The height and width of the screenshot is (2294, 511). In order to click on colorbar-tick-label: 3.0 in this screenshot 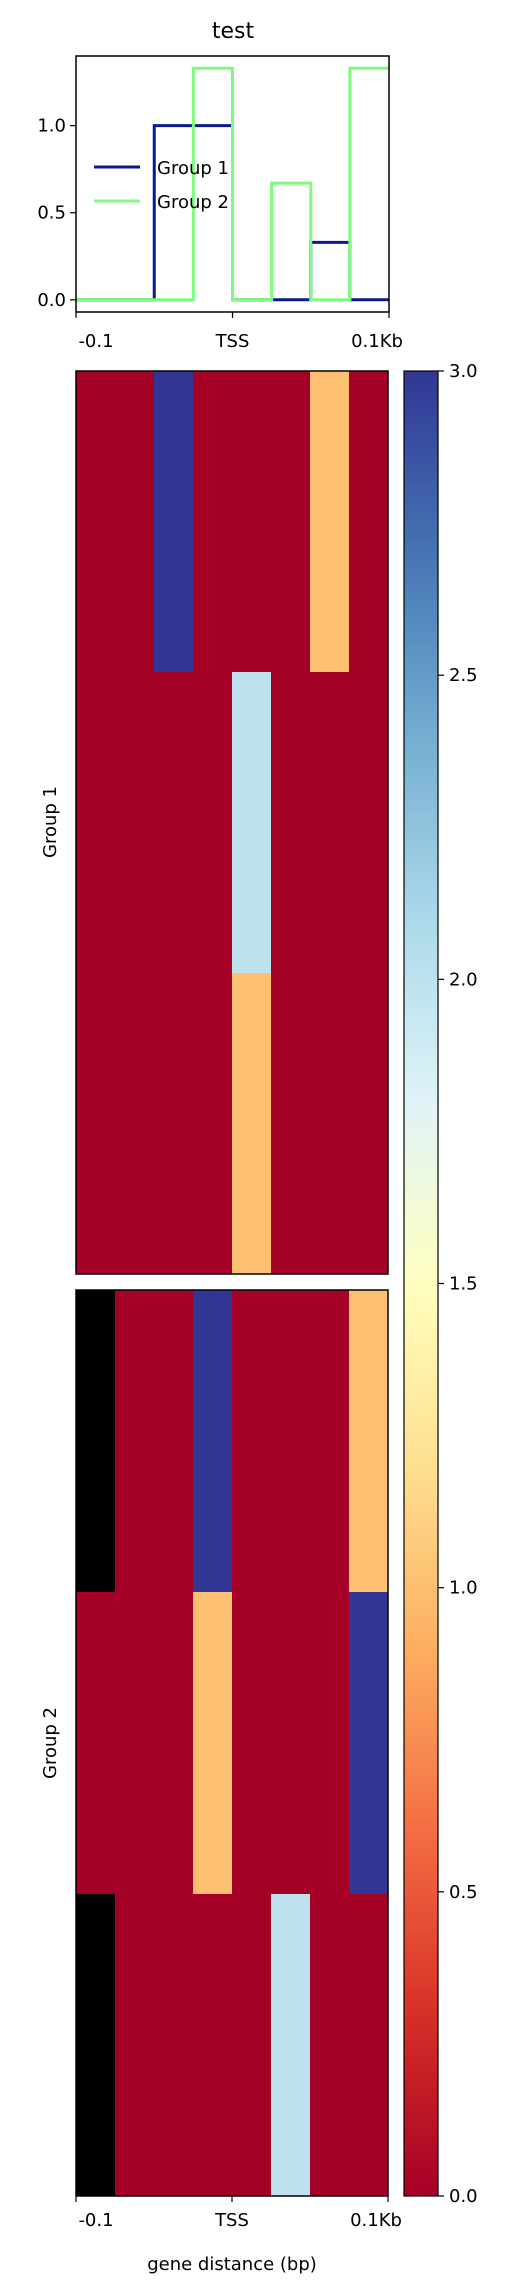, I will do `click(463, 371)`.